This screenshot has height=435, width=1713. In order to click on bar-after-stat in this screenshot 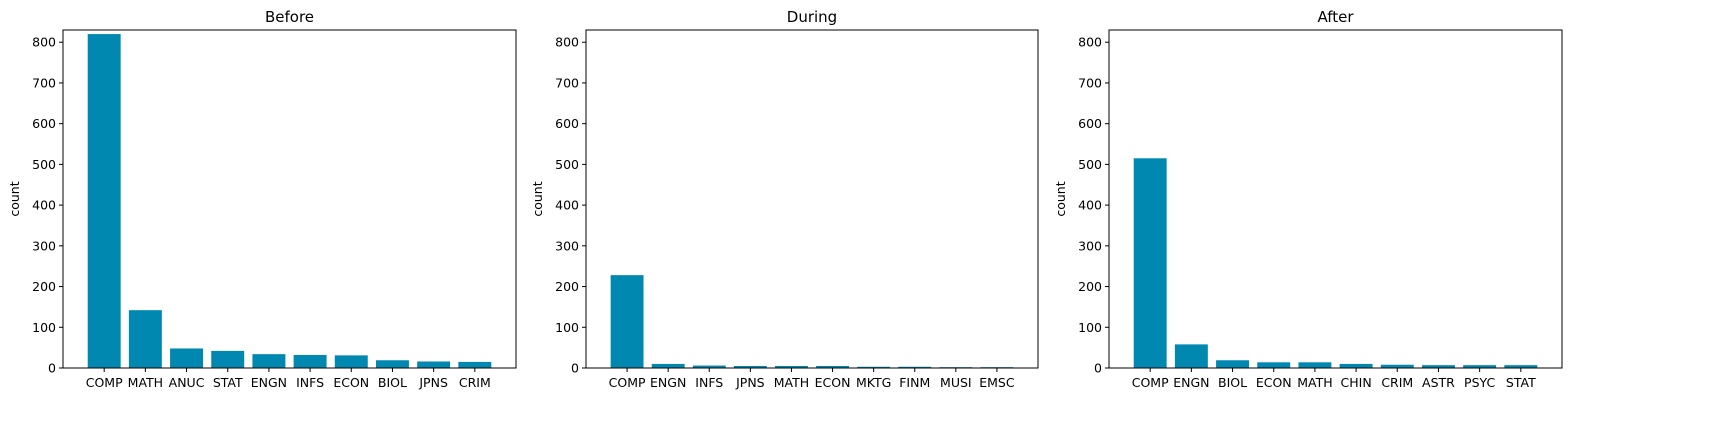, I will do `click(1521, 366)`.